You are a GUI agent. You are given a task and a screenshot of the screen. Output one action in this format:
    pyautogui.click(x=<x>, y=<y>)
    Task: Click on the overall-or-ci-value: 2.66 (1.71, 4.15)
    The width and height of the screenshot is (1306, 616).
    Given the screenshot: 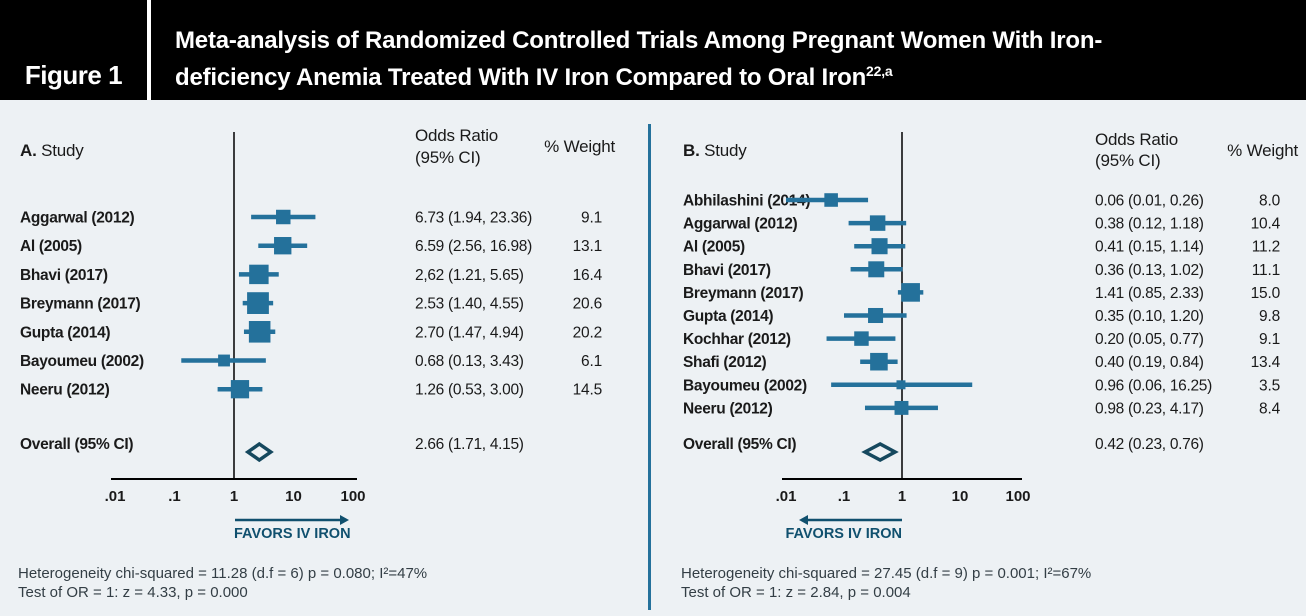 What is the action you would take?
    pyautogui.click(x=469, y=444)
    